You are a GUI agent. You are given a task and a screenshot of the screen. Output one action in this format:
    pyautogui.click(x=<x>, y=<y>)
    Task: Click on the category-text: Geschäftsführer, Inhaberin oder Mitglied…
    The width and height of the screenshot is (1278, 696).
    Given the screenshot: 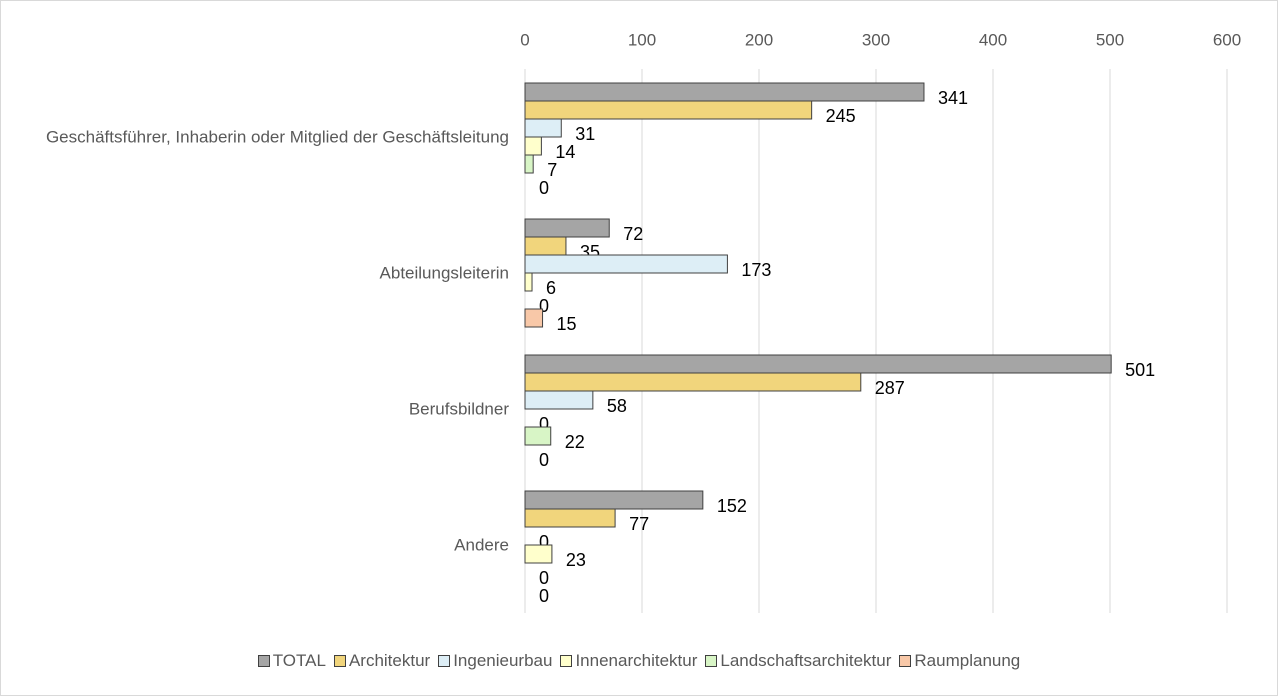 What is the action you would take?
    pyautogui.click(x=277, y=137)
    